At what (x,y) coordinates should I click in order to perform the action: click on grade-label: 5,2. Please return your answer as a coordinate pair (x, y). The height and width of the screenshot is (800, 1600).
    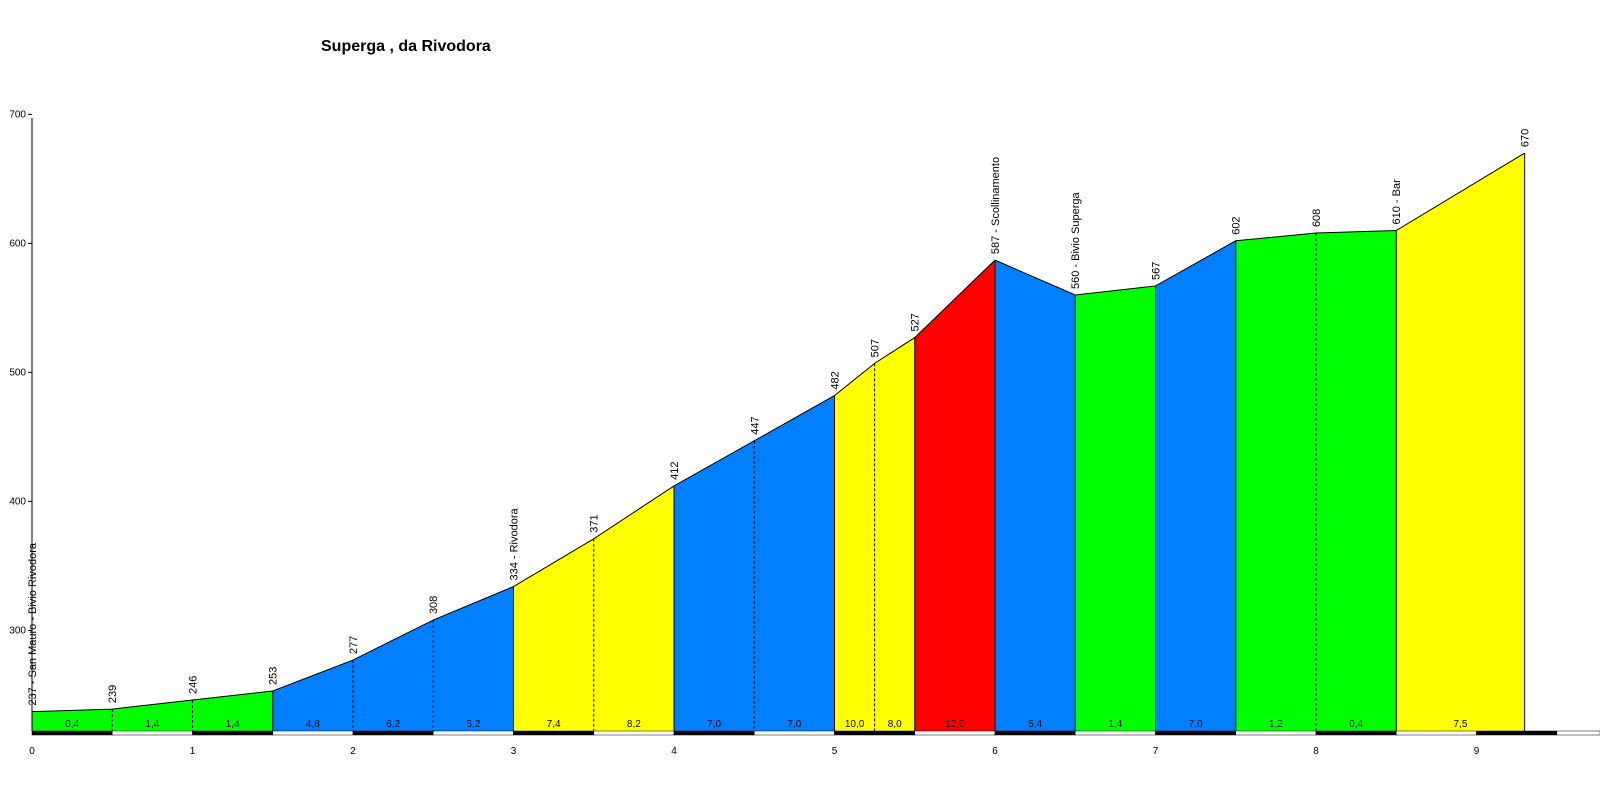
    Looking at the image, I should click on (473, 724).